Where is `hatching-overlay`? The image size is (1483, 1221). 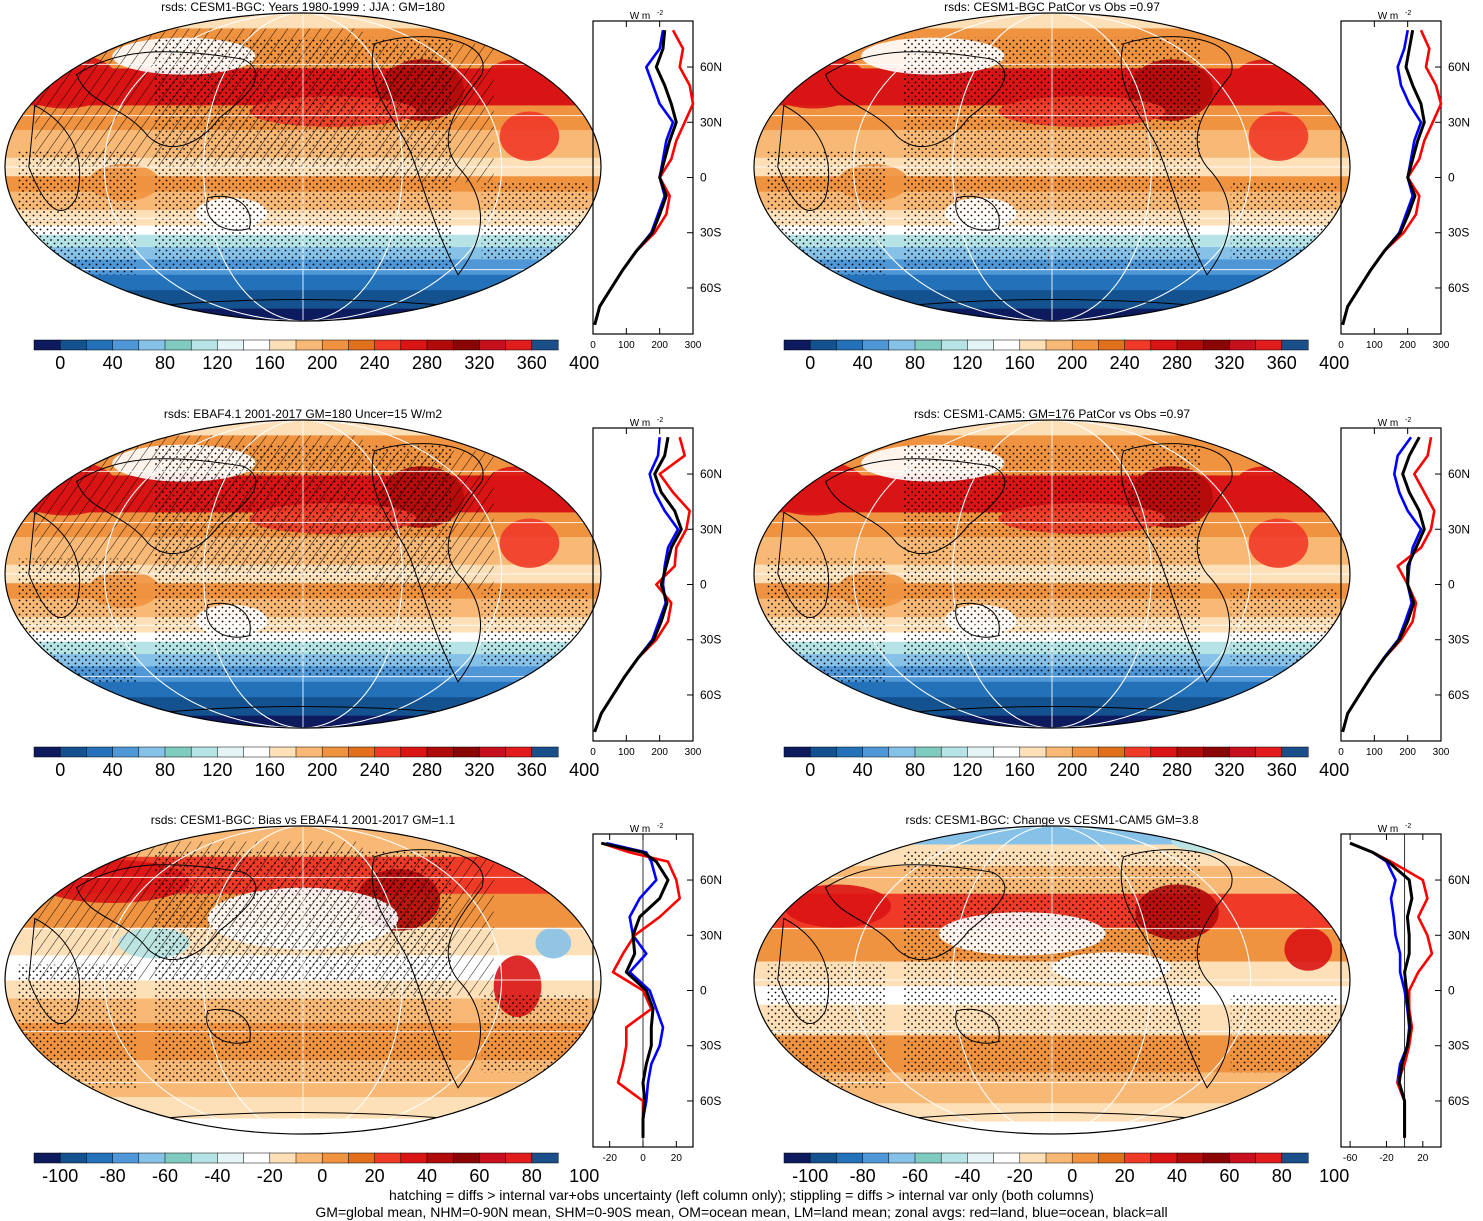
hatching-overlay is located at coordinates (434, 926).